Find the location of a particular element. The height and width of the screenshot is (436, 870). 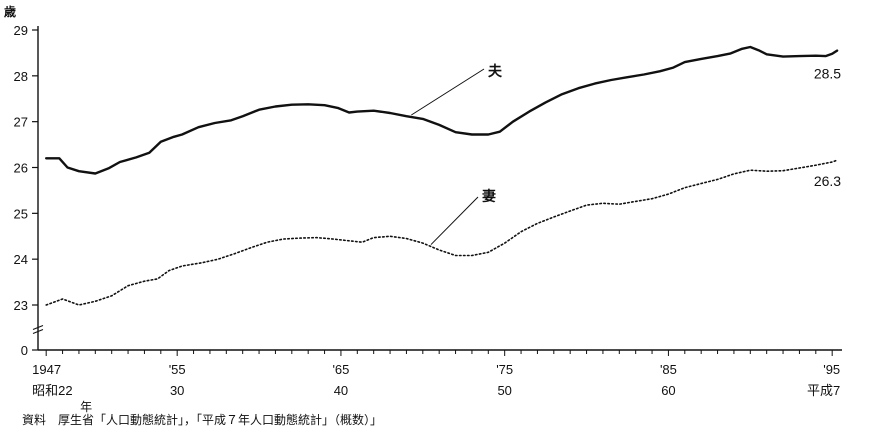

x-tick-label-japanese: 平成7 is located at coordinates (823, 390).